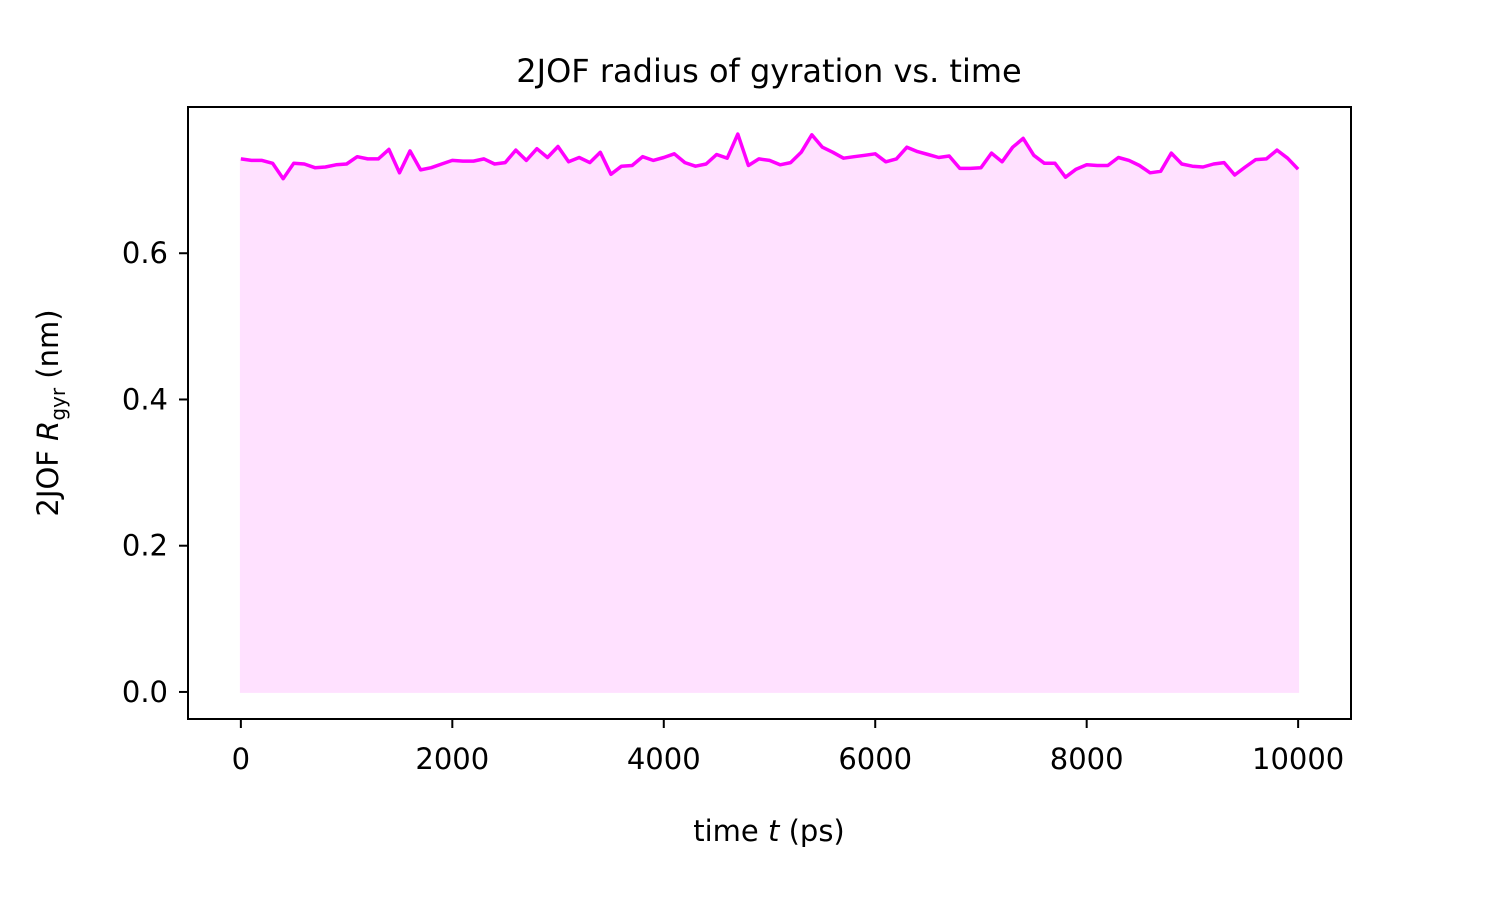  What do you see at coordinates (145, 253) in the screenshot?
I see `y-tick-label: 0.6` at bounding box center [145, 253].